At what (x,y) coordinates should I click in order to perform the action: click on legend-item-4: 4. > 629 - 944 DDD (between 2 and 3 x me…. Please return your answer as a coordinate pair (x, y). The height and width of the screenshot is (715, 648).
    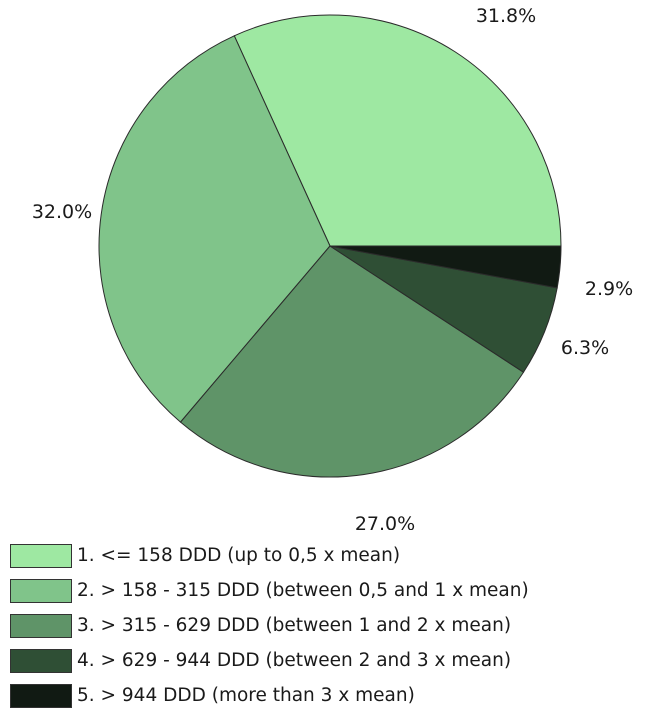
    Looking at the image, I should click on (329, 660).